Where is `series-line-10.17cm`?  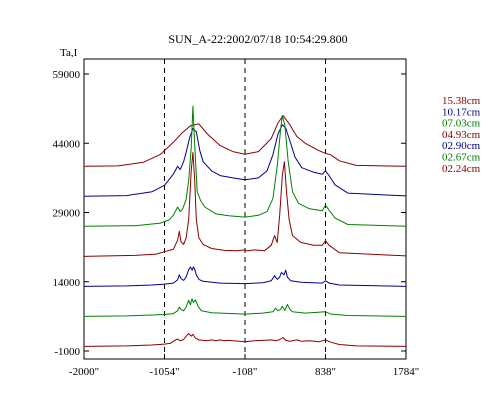 series-line-10.17cm is located at coordinates (245, 160).